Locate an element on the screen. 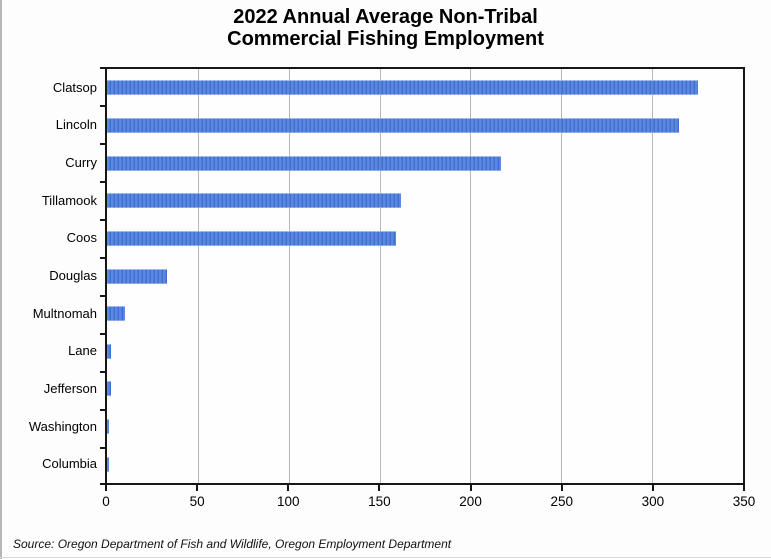 Image resolution: width=771 pixels, height=559 pixels. x-axis-tick-label-100: 100 is located at coordinates (288, 501).